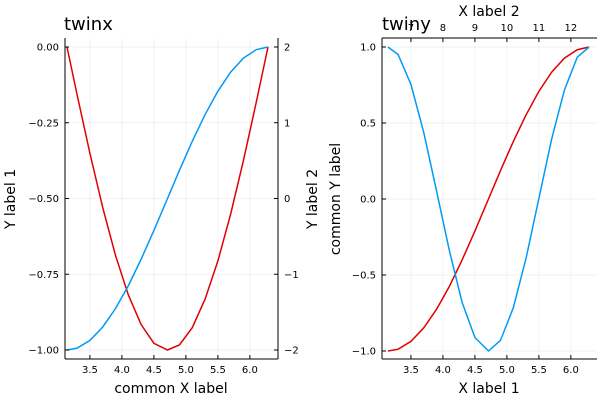 The image size is (600, 400). What do you see at coordinates (443, 28) in the screenshot?
I see `x-top-tick-label: 8` at bounding box center [443, 28].